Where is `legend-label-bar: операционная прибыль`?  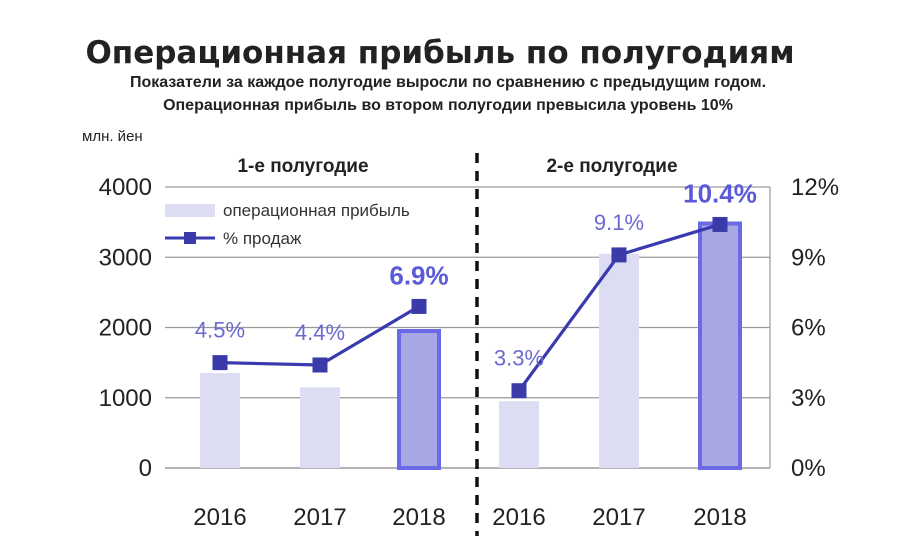
legend-label-bar: операционная прибыль is located at coordinates (316, 210).